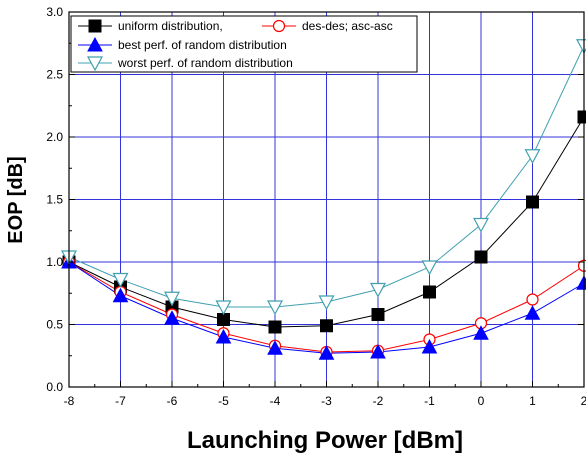  What do you see at coordinates (54, 387) in the screenshot?
I see `y-tick-label: 0.0` at bounding box center [54, 387].